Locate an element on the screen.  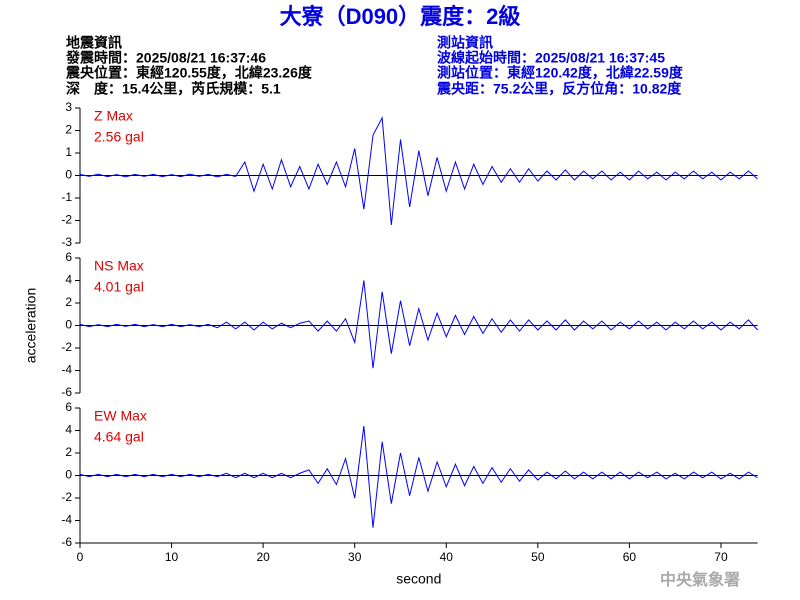
x-tick-label: 50 is located at coordinates (538, 557).